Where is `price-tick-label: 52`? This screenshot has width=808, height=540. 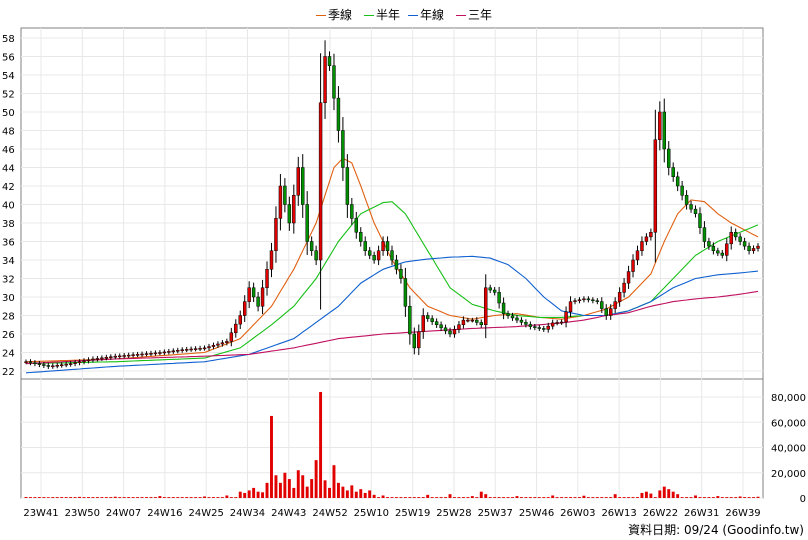
price-tick-label: 52 is located at coordinates (8, 95).